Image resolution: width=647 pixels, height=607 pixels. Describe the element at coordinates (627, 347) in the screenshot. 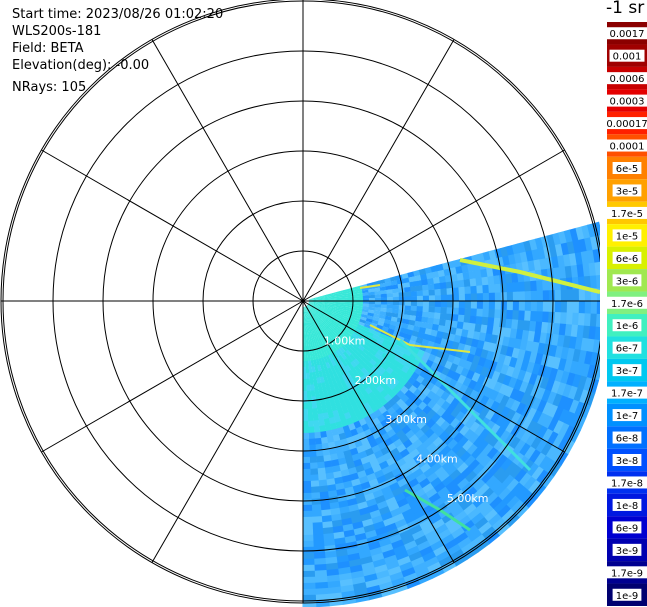

I see `colorbar-label-bg` at that location.